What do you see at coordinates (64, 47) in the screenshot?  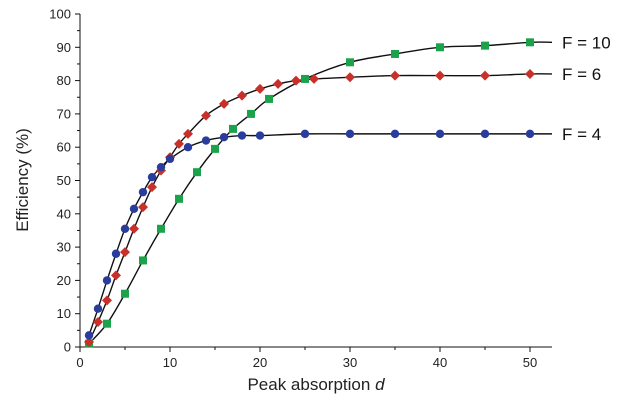 I see `y-tick-label: 90` at bounding box center [64, 47].